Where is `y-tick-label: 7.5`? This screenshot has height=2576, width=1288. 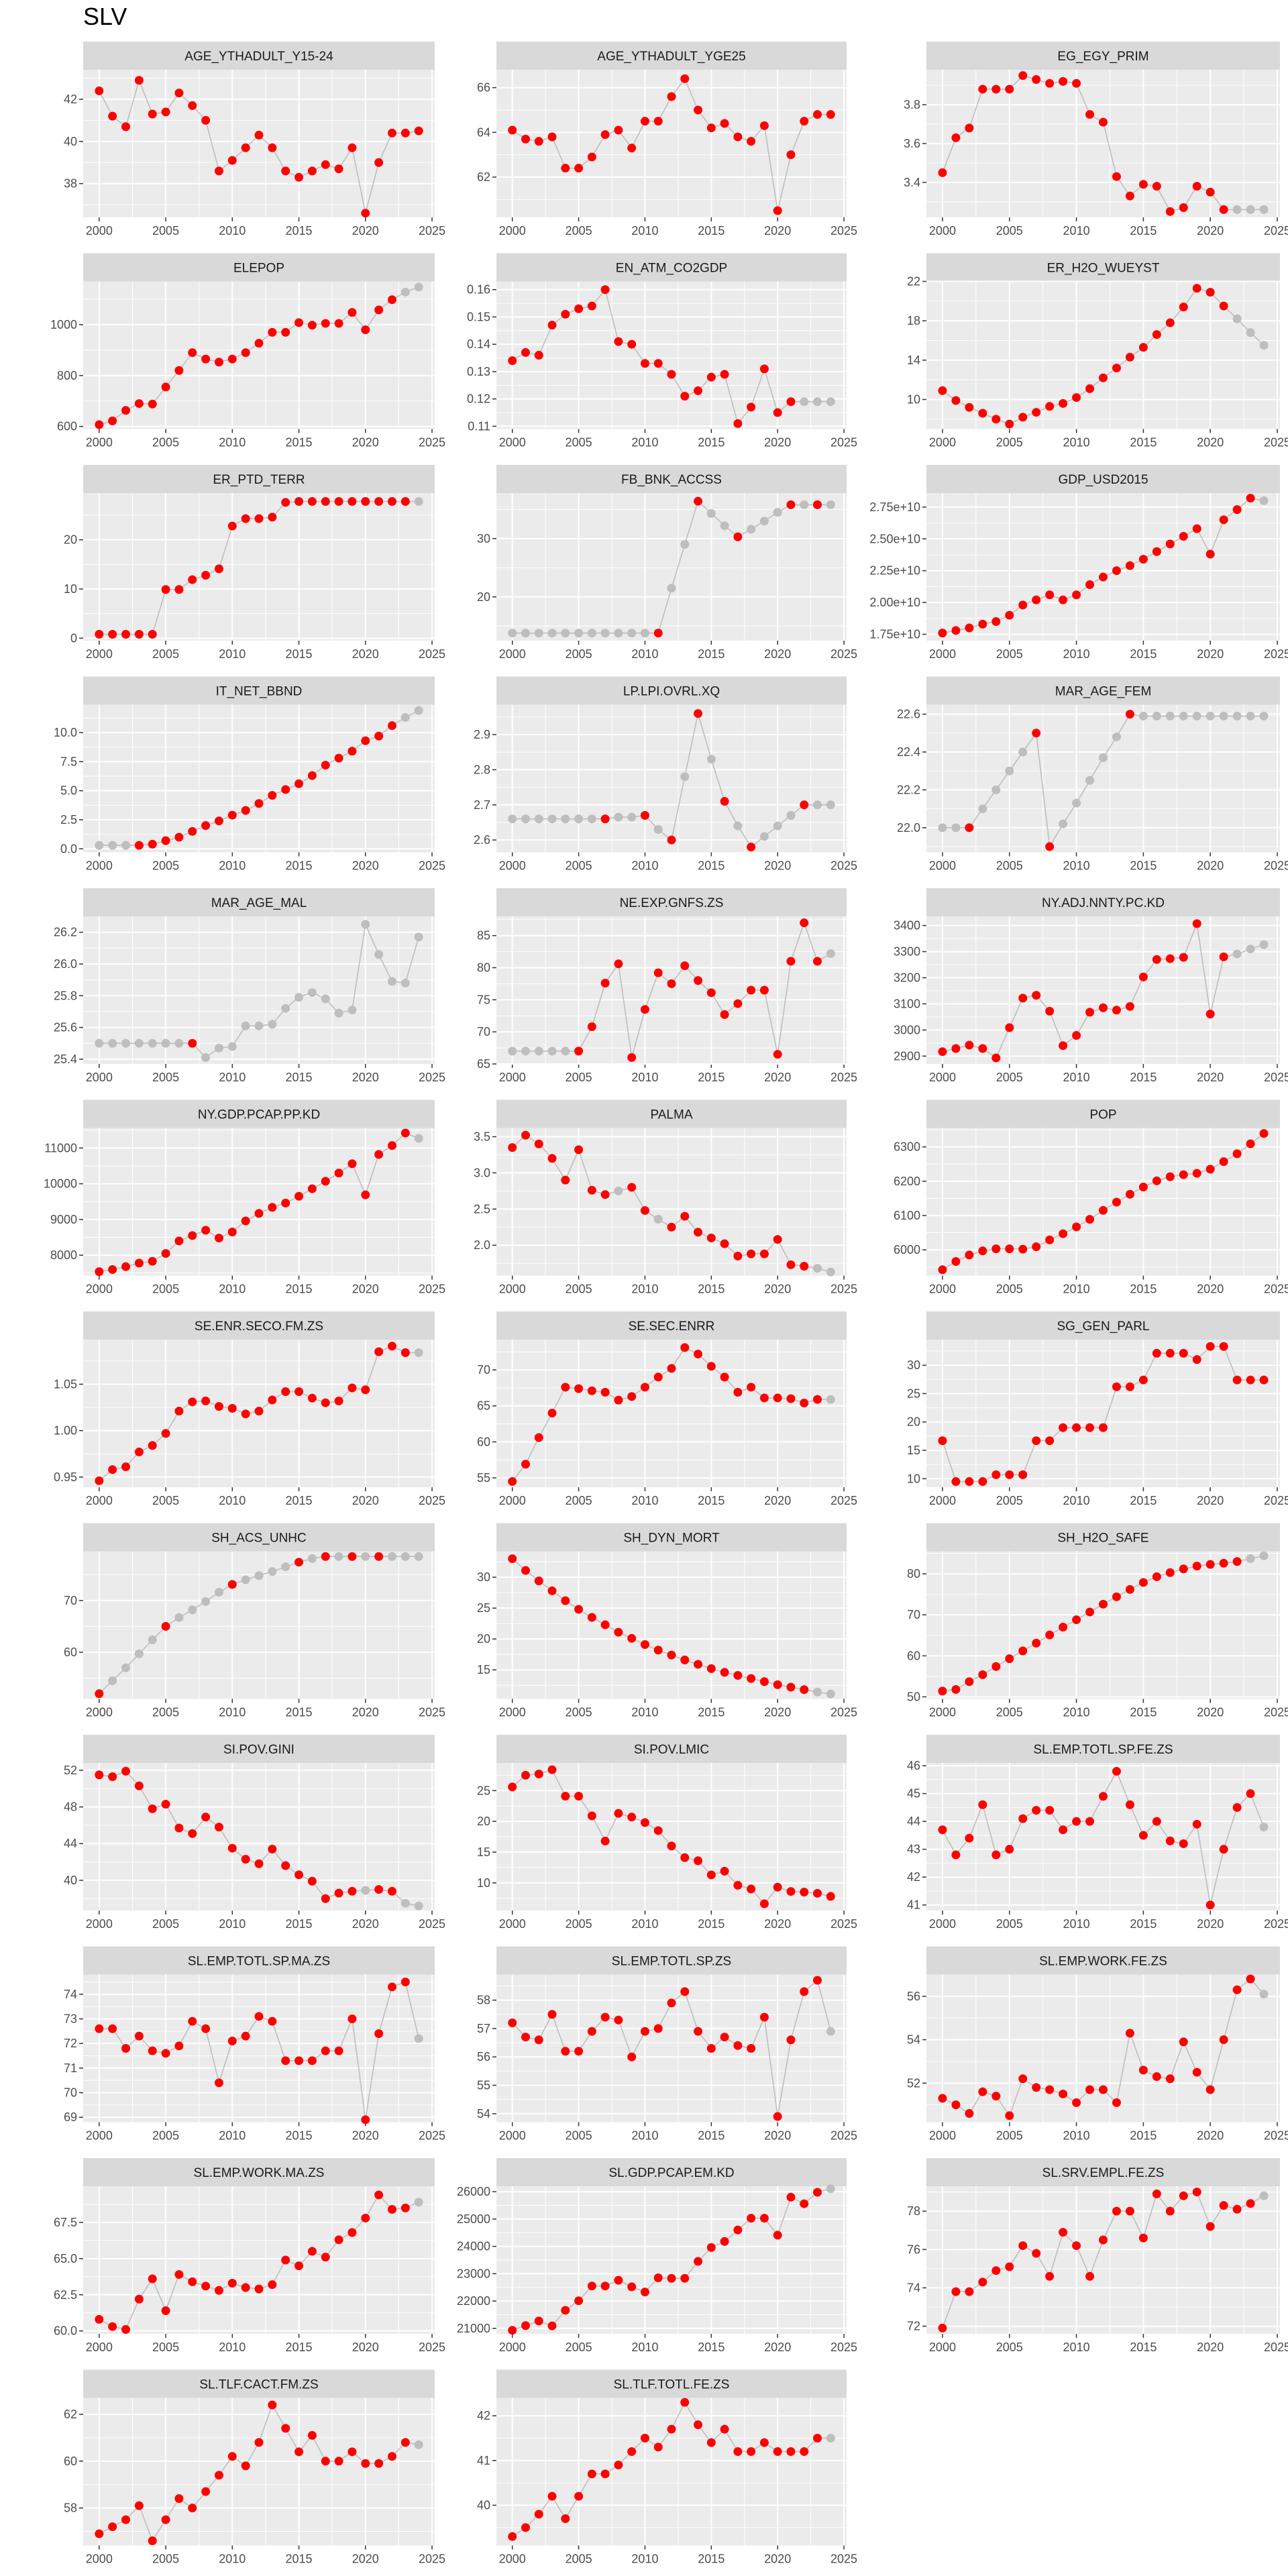
y-tick-label: 7.5 is located at coordinates (68, 761).